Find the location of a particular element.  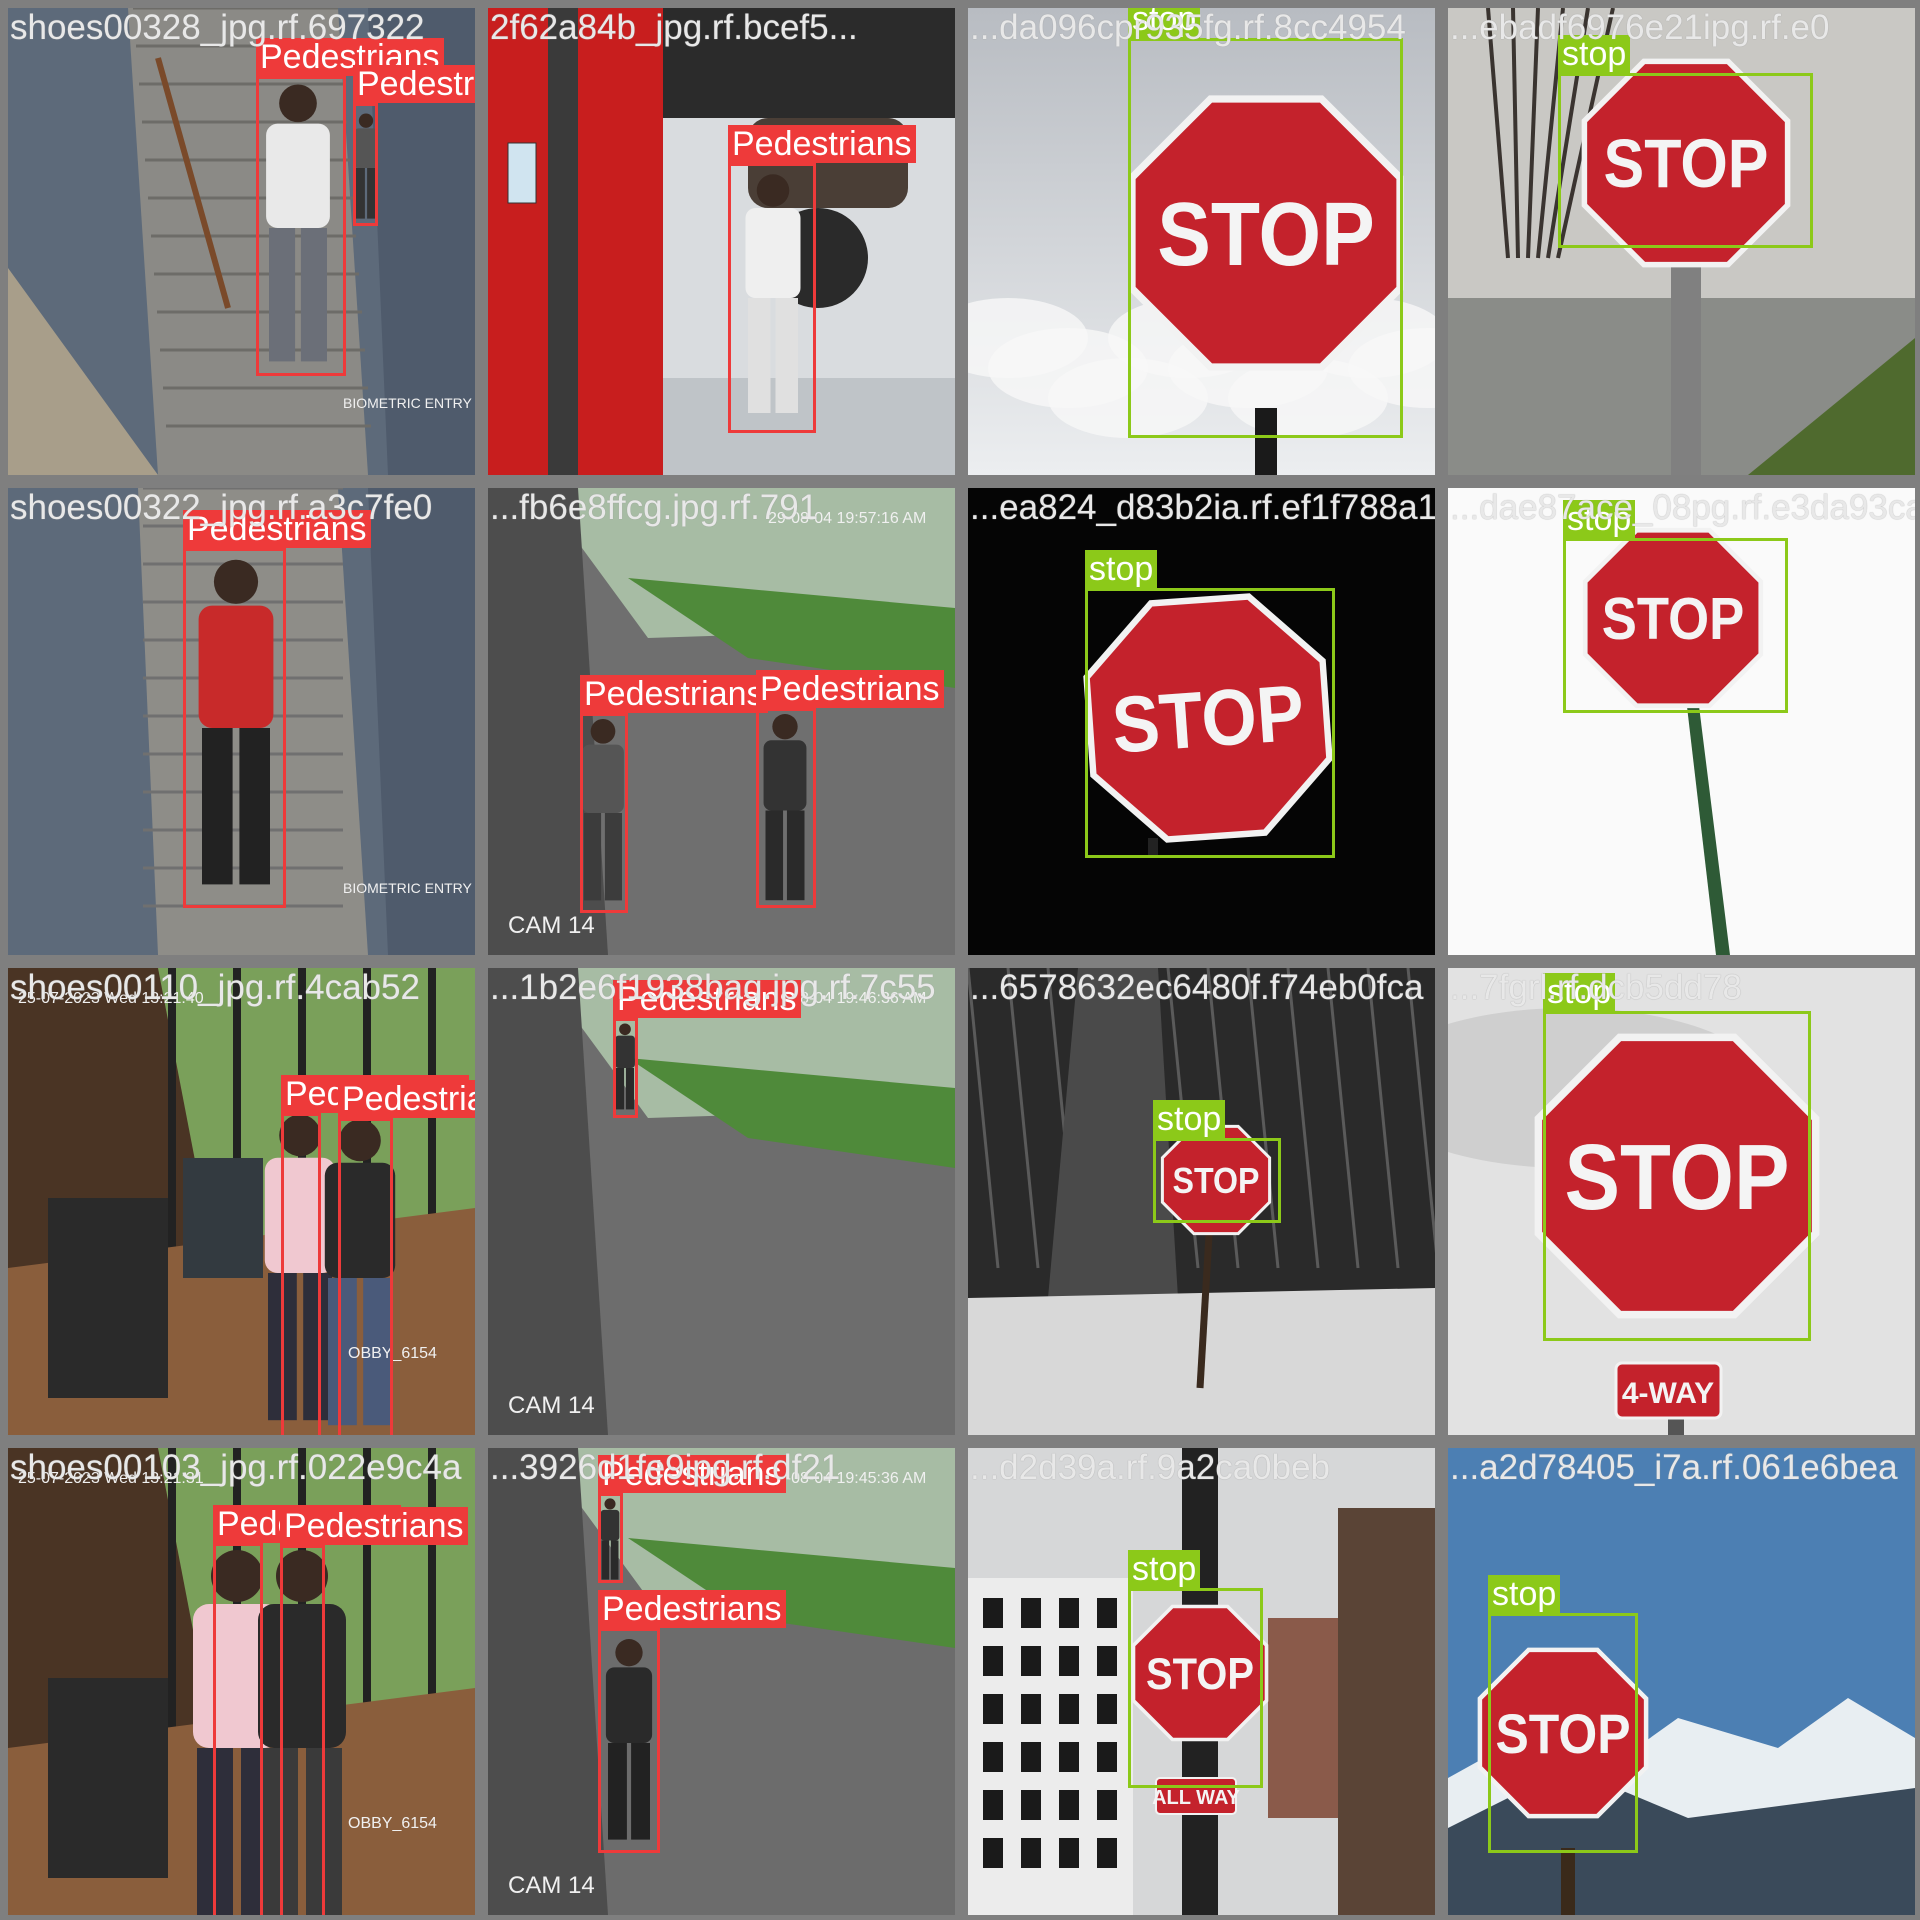

camera-overlay-text: 25-07-2023 Wed 13:21:40 is located at coordinates (111, 998).